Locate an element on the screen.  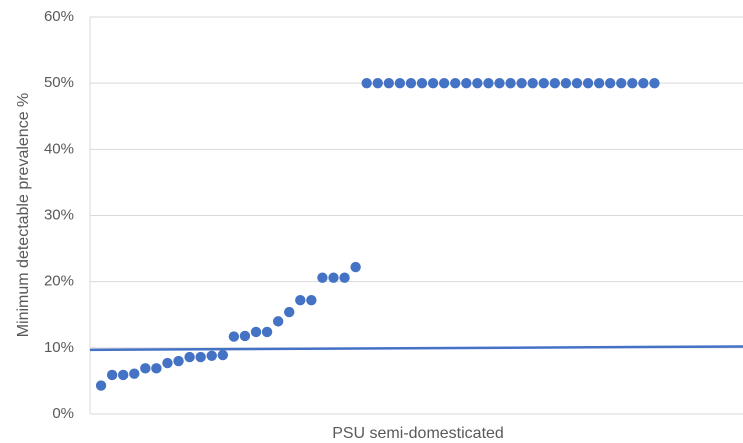
y-tick-label: 60% is located at coordinates (59, 16).